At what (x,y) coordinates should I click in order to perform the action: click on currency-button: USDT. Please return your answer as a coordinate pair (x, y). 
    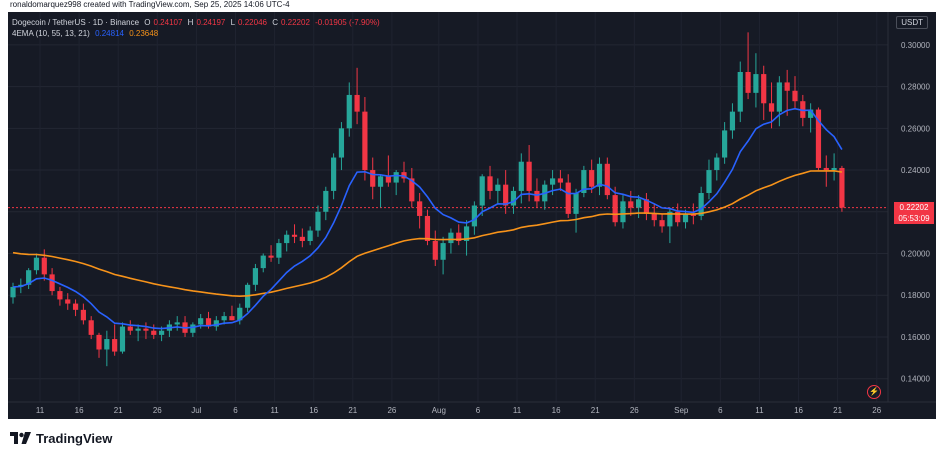
    Looking at the image, I should click on (912, 22).